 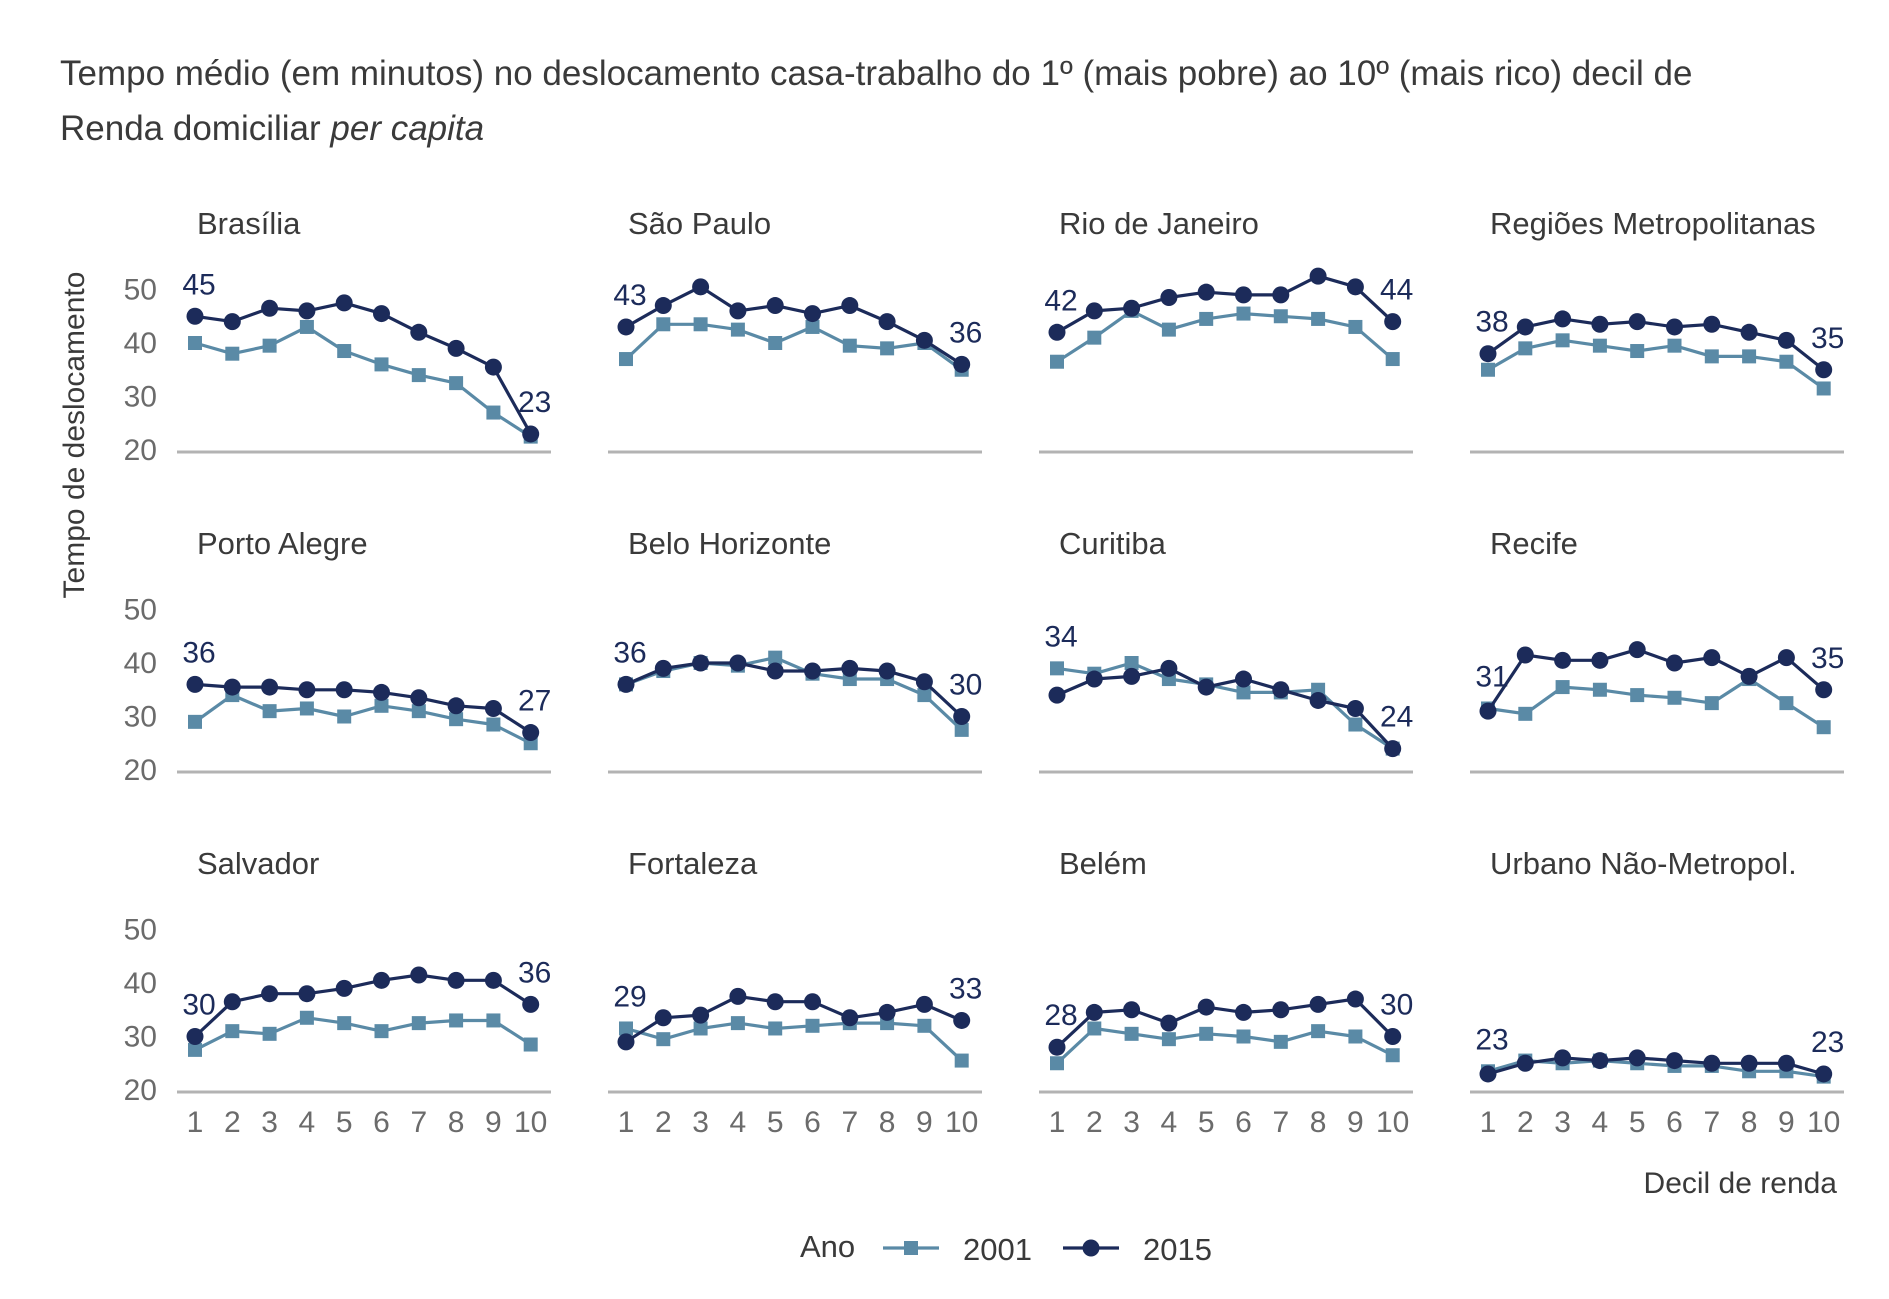 I want to click on x-tick-label: 6, so click(x=1674, y=1122).